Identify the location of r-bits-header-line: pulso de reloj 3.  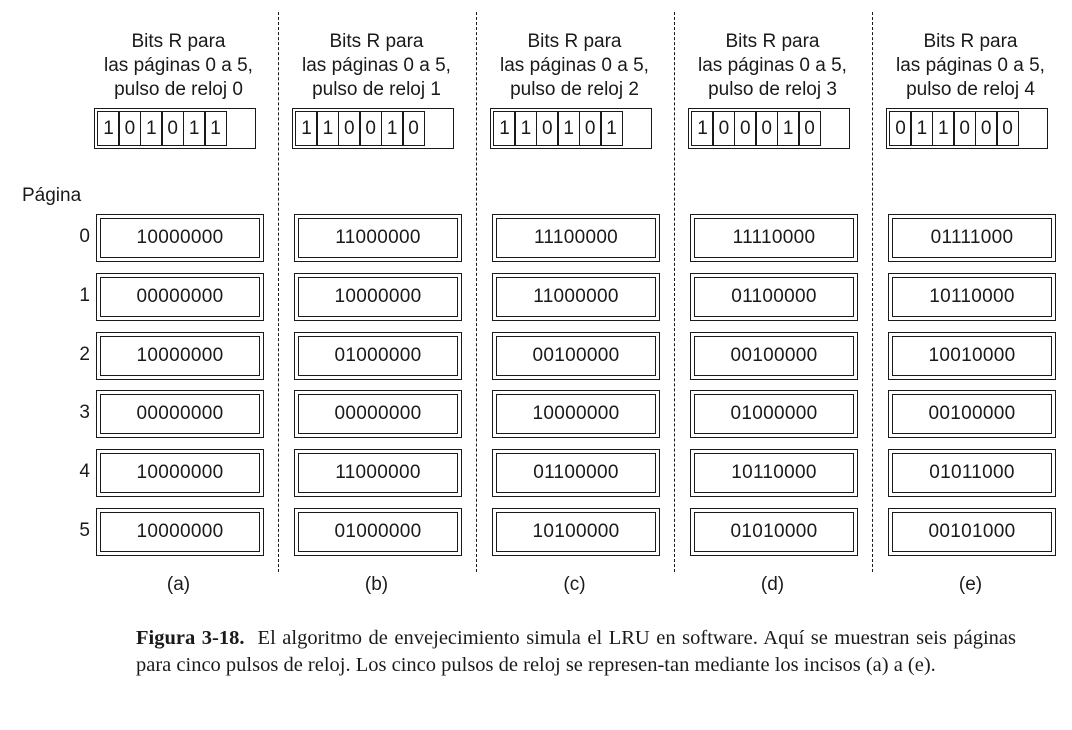
(772, 89).